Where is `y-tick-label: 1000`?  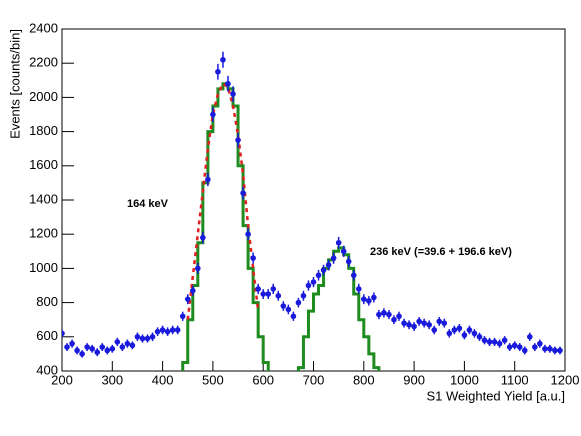 y-tick-label: 1000 is located at coordinates (43, 267).